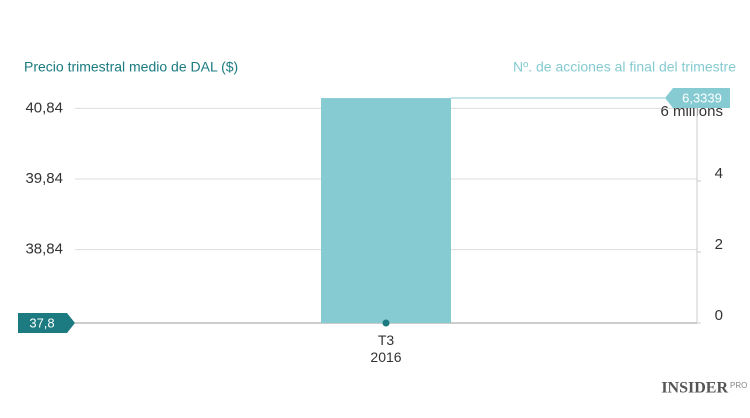 The height and width of the screenshot is (418, 750). What do you see at coordinates (624, 67) in the screenshot?
I see `y2-axis-title: Nº. de acciones al final del trimestre` at bounding box center [624, 67].